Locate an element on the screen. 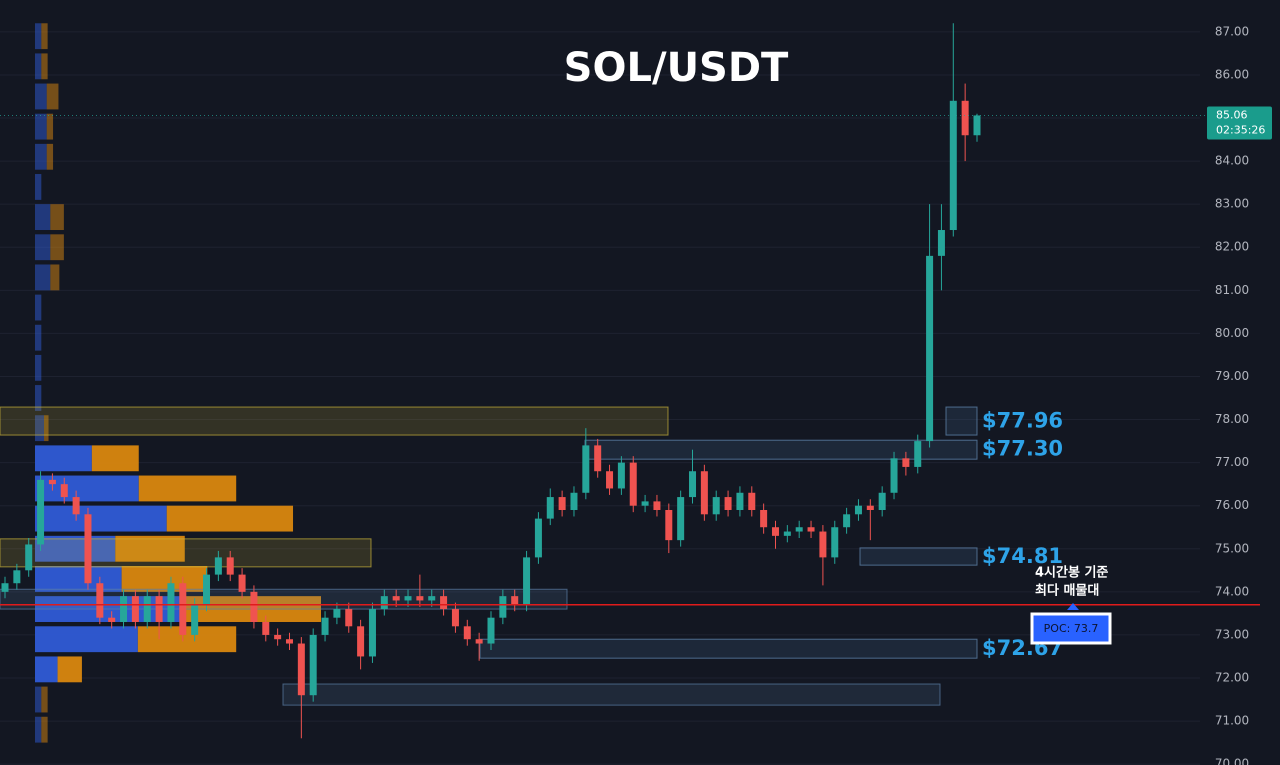  poc-note: 최다 매물대 is located at coordinates (1067, 591).